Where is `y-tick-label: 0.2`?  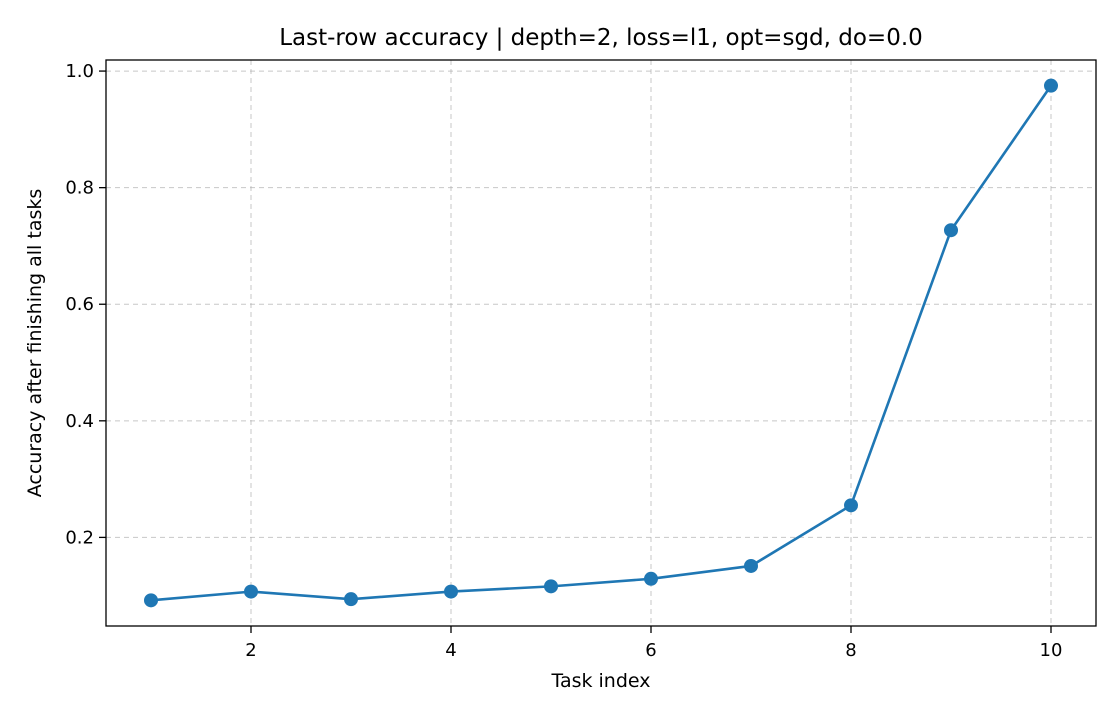
y-tick-label: 0.2 is located at coordinates (79, 537).